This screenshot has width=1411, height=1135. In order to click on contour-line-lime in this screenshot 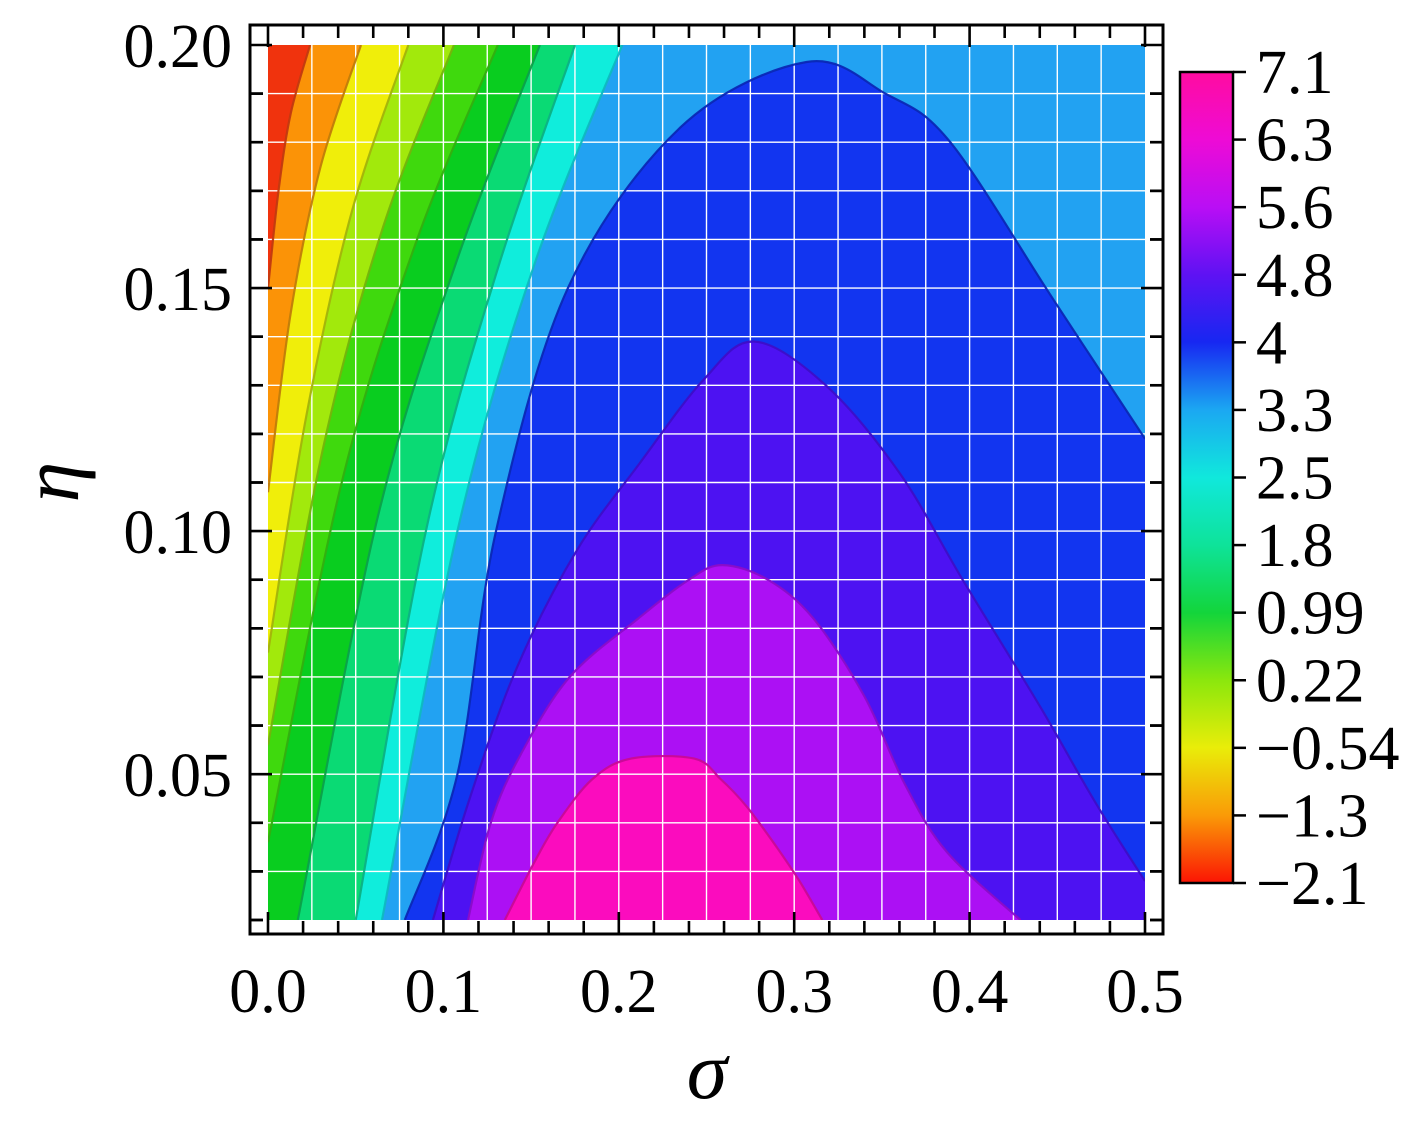, I will do `click(383, 444)`.